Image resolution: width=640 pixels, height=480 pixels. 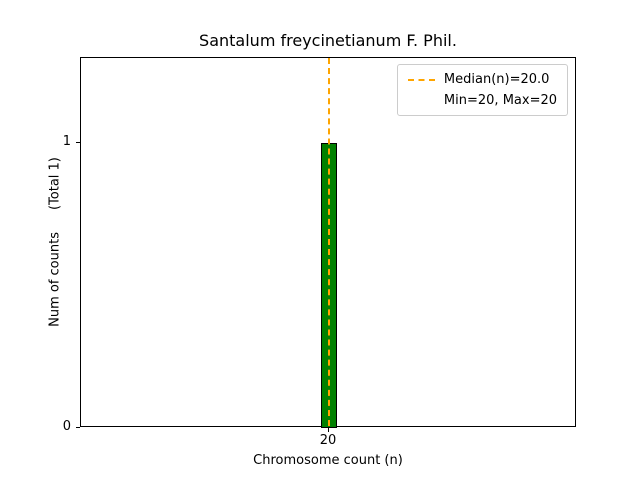 What do you see at coordinates (421, 79) in the screenshot?
I see `median-dashed-line-icon` at bounding box center [421, 79].